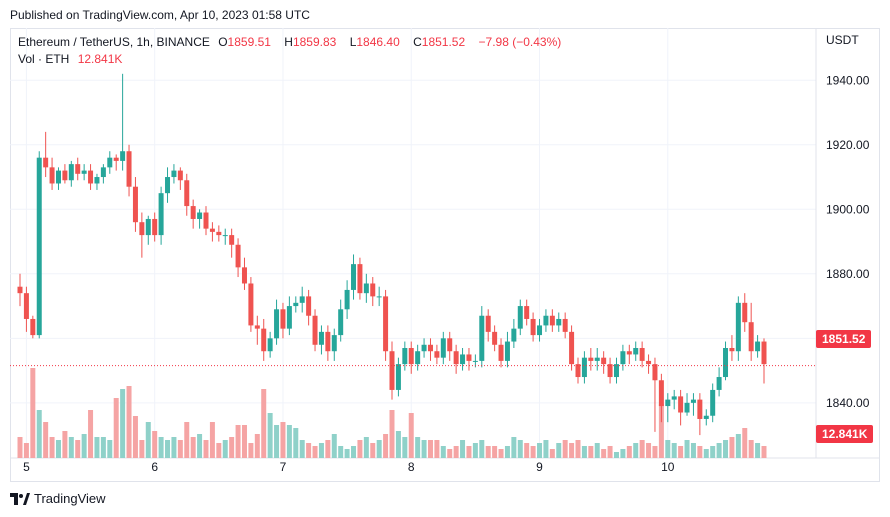 This screenshot has width=890, height=517. What do you see at coordinates (100, 59) in the screenshot?
I see `legend-vol-value: 12.841K` at bounding box center [100, 59].